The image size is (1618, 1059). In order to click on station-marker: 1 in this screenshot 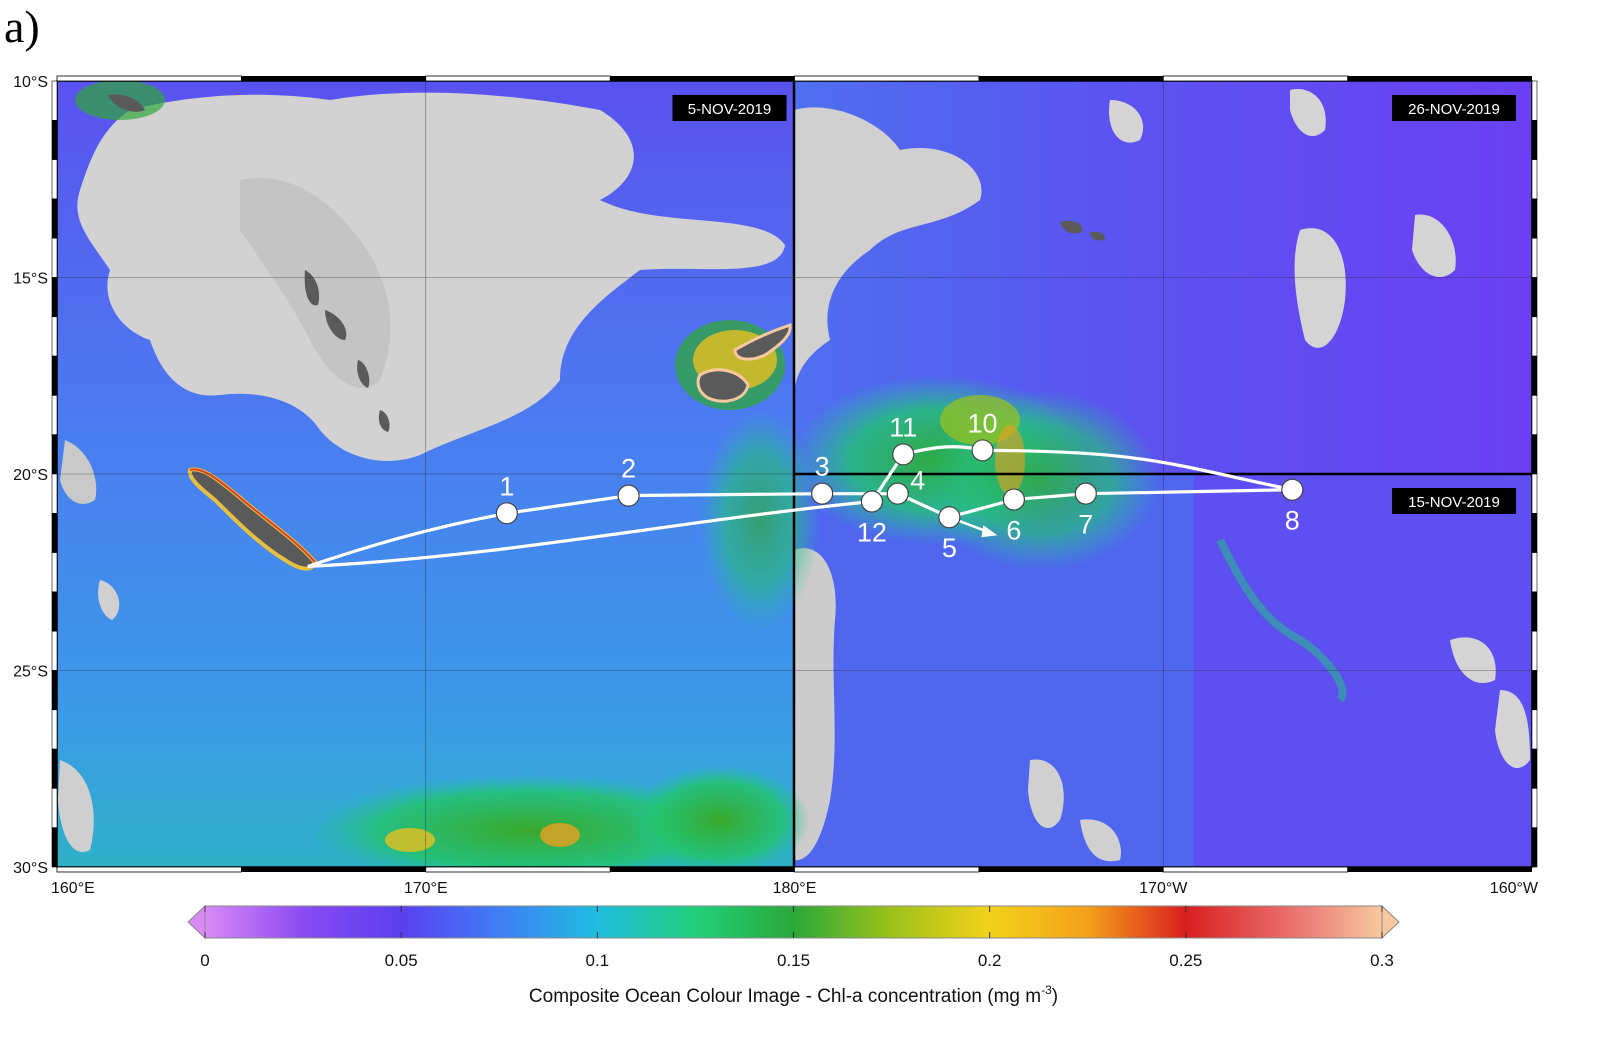, I will do `click(506, 498)`.